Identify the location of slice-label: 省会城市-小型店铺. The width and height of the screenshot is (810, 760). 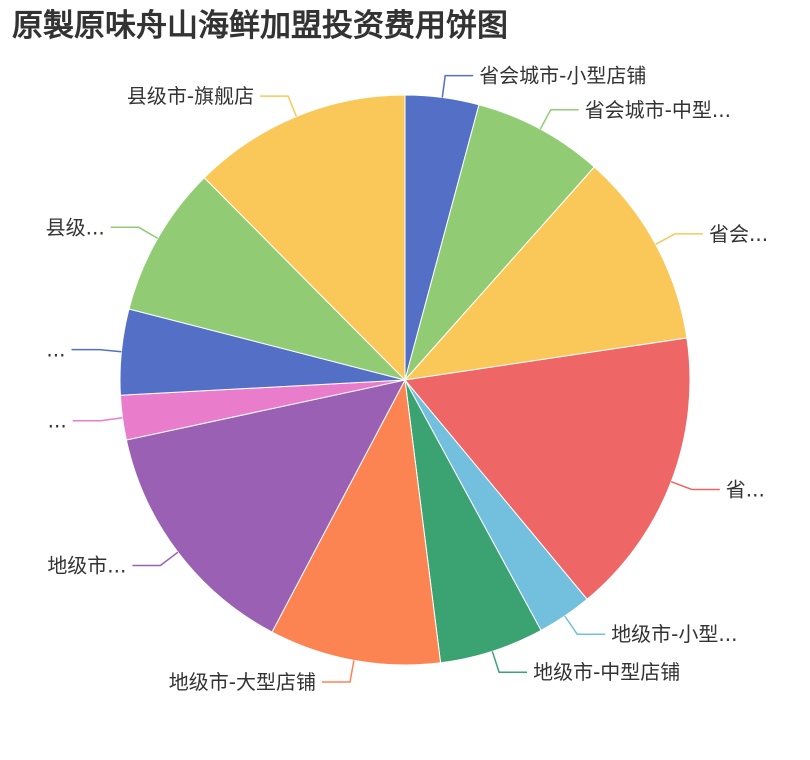
(562, 76).